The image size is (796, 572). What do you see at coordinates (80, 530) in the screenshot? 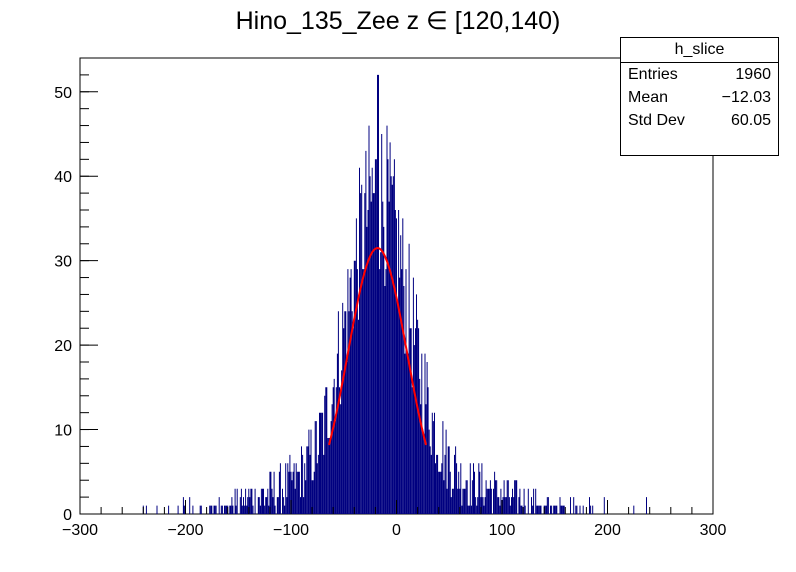
I see `x-tick-label: −300` at bounding box center [80, 530].